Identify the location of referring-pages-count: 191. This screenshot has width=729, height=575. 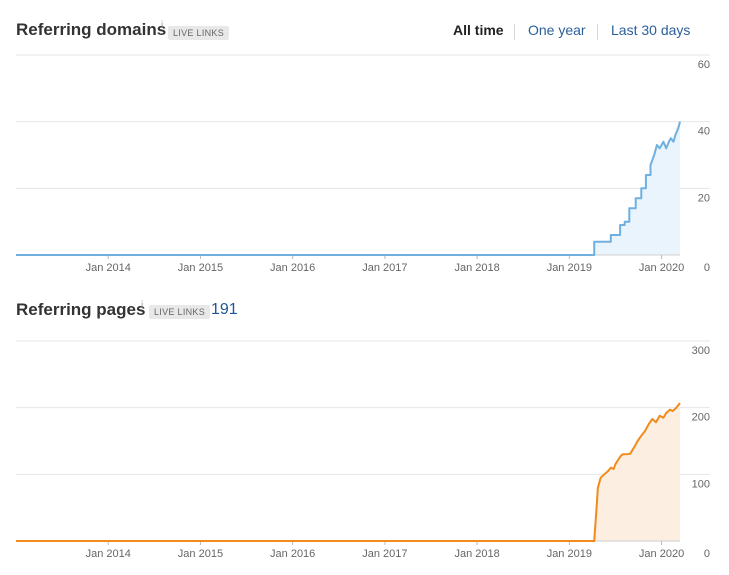
(224, 309).